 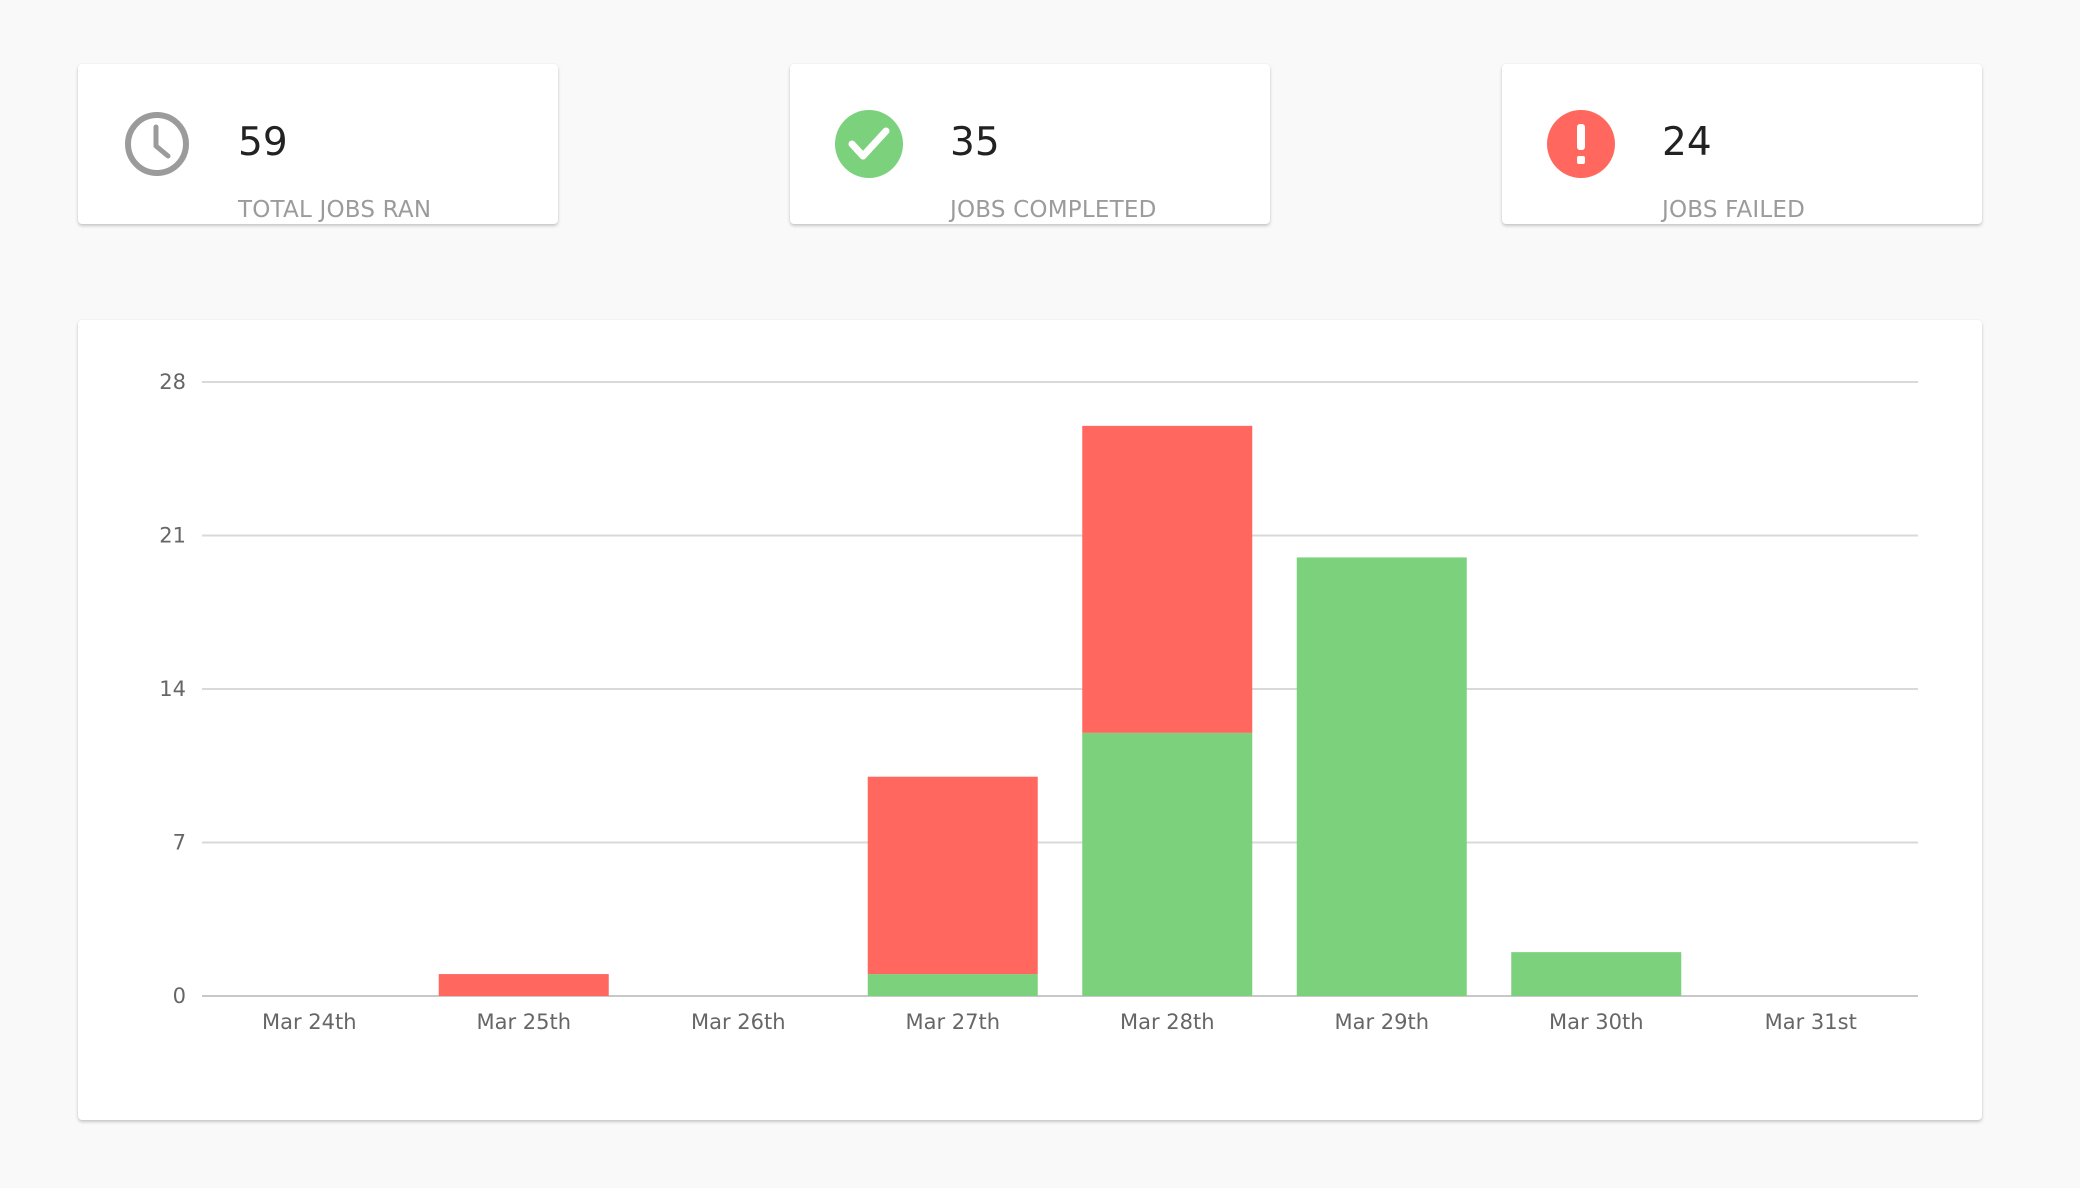 What do you see at coordinates (1687, 142) in the screenshot?
I see `jobs-failed-value: 24` at bounding box center [1687, 142].